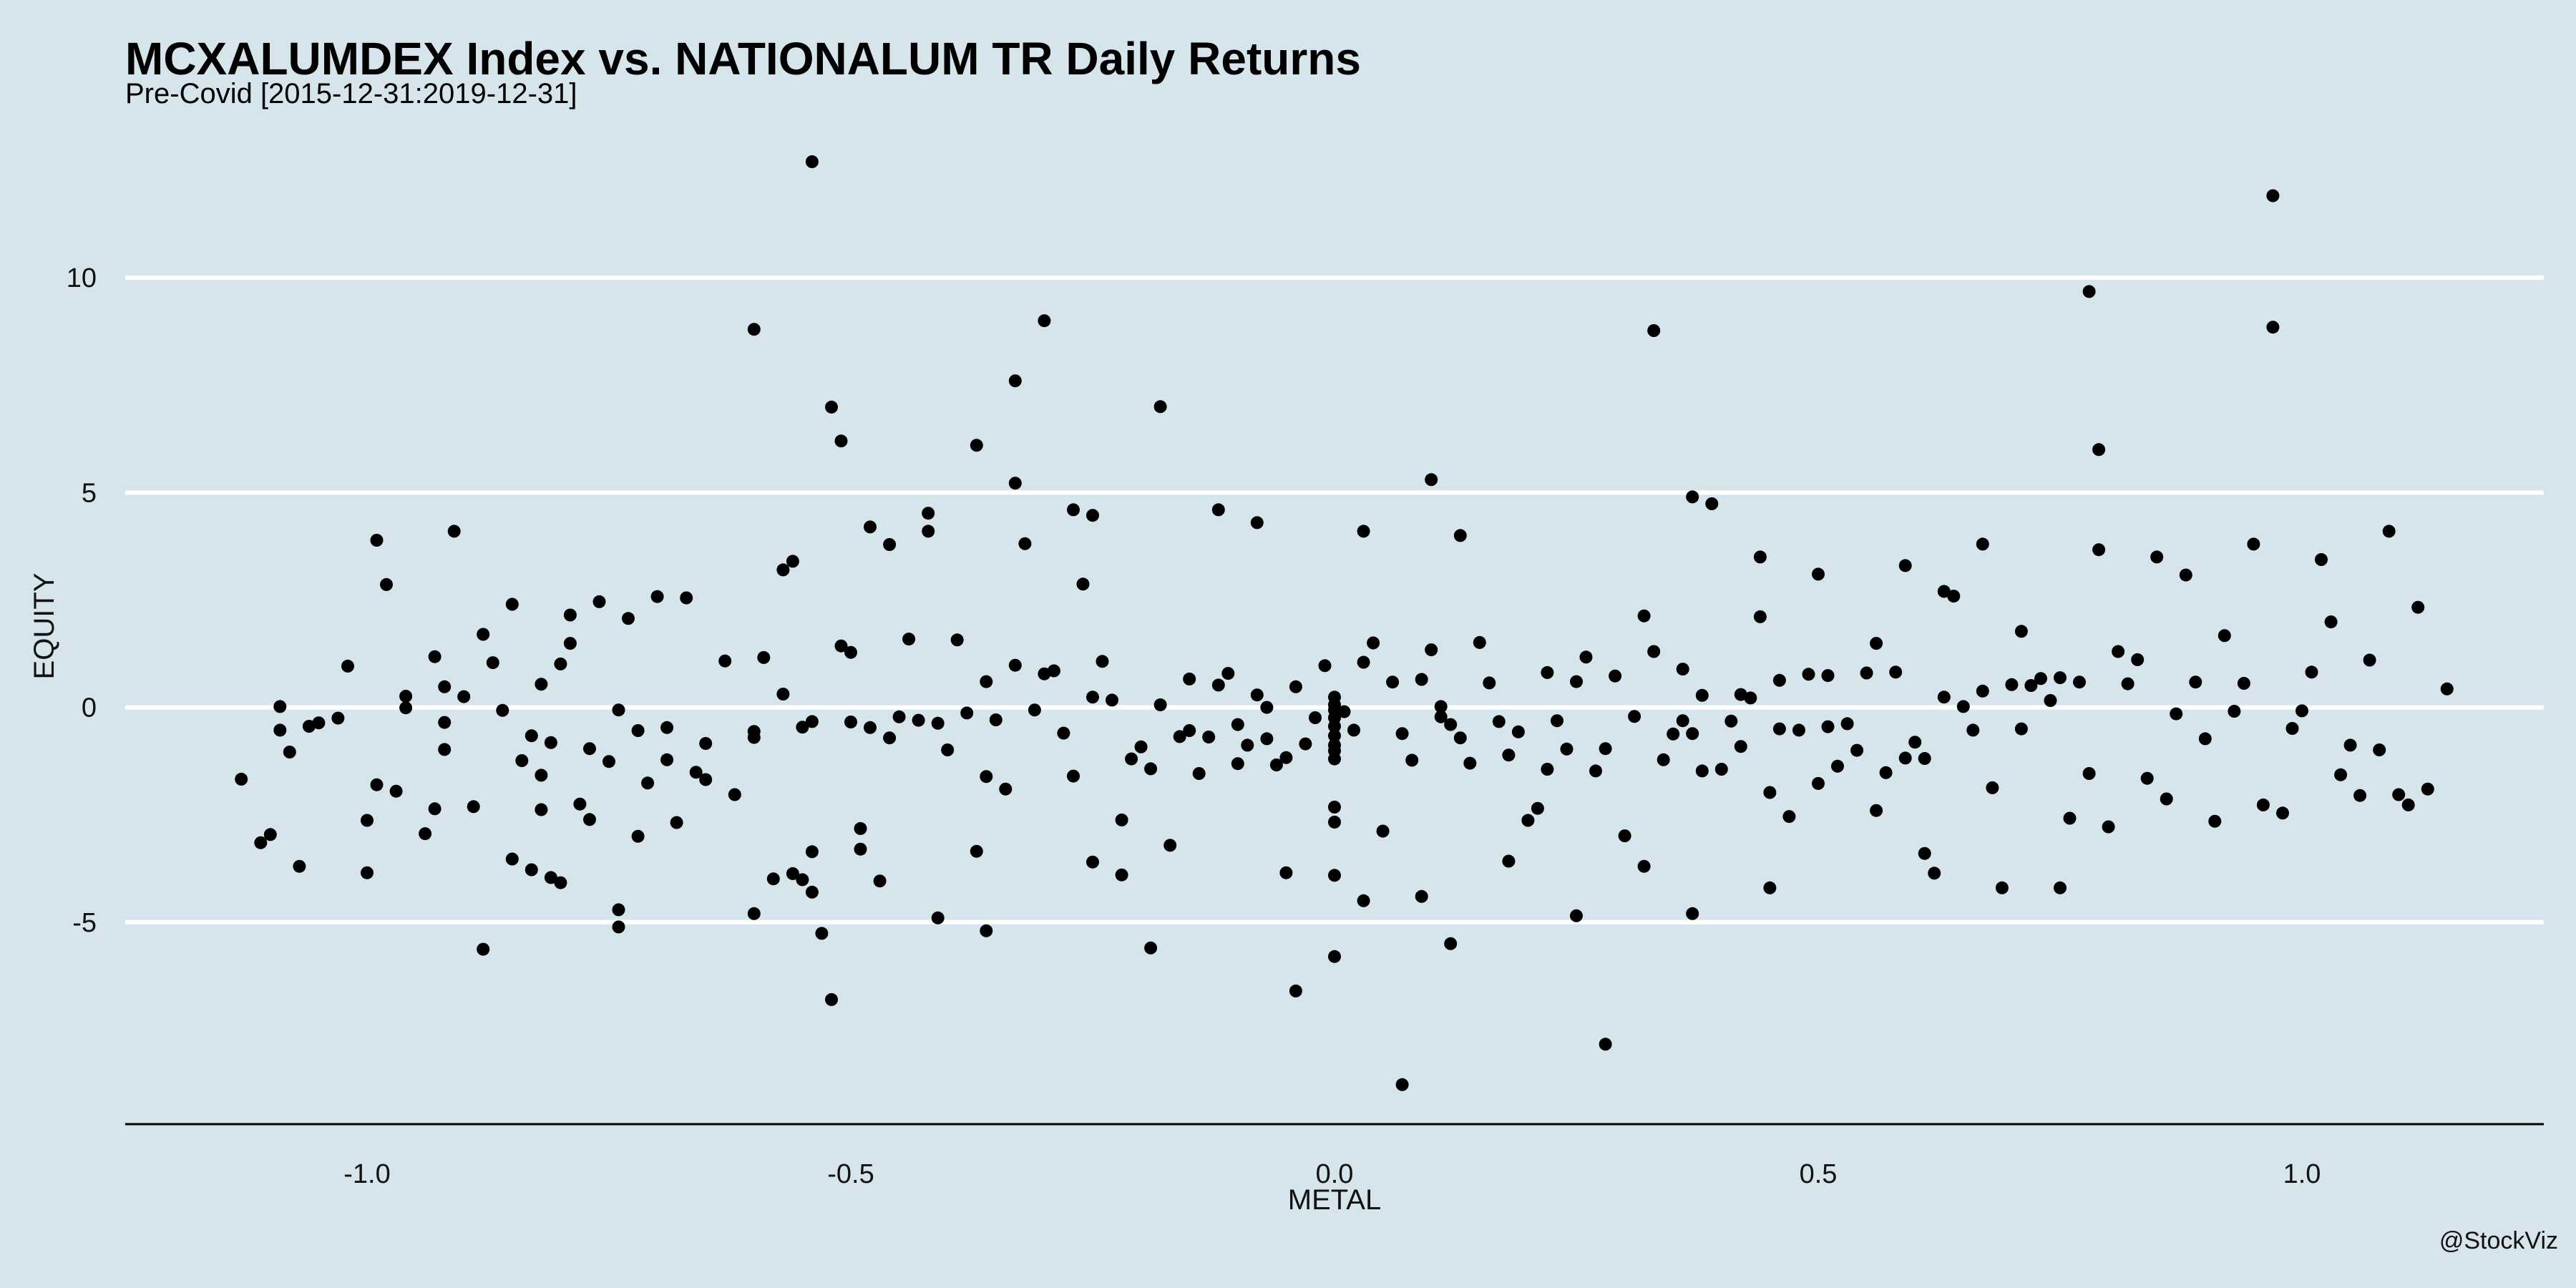 This screenshot has height=1288, width=2576. Describe the element at coordinates (1335, 1174) in the screenshot. I see `x-tick-label: 0.0` at that location.